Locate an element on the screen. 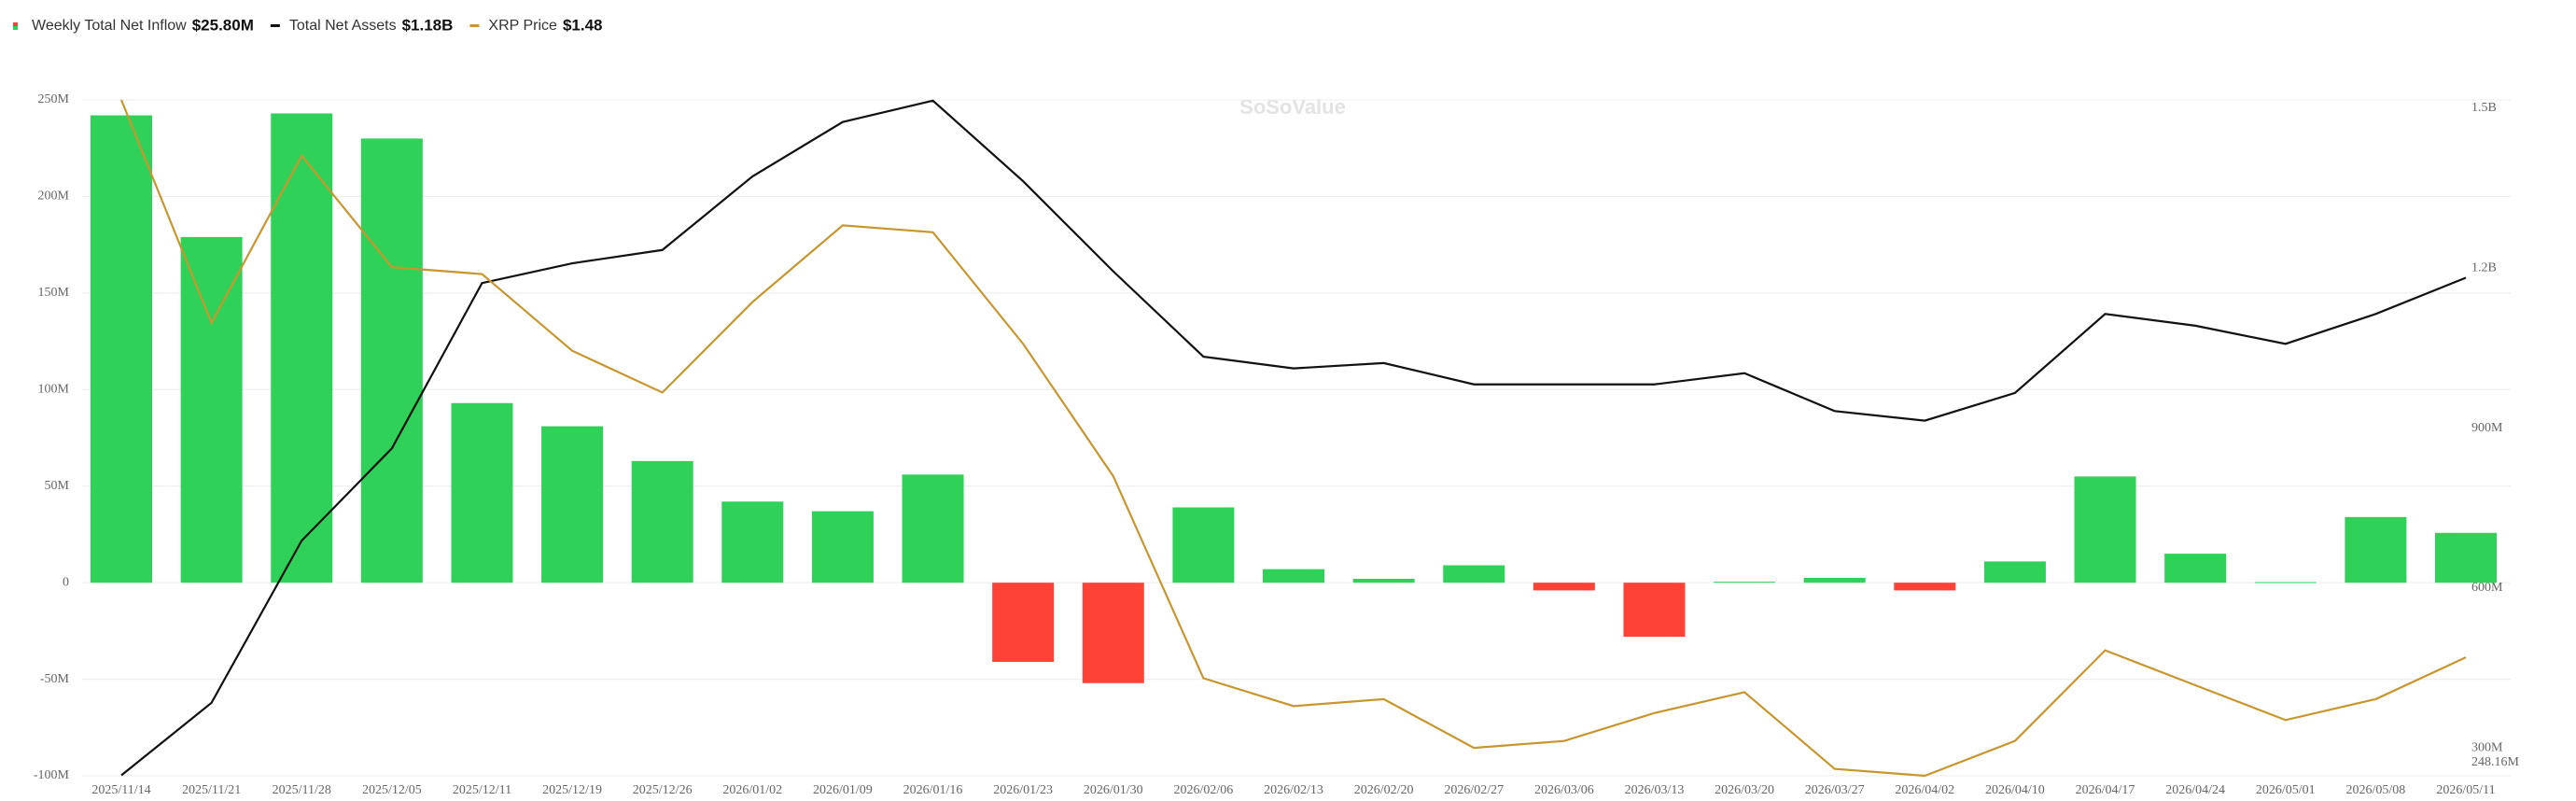 This screenshot has width=2576, height=801. x-tick-label: 2026/03/20 is located at coordinates (1744, 790).